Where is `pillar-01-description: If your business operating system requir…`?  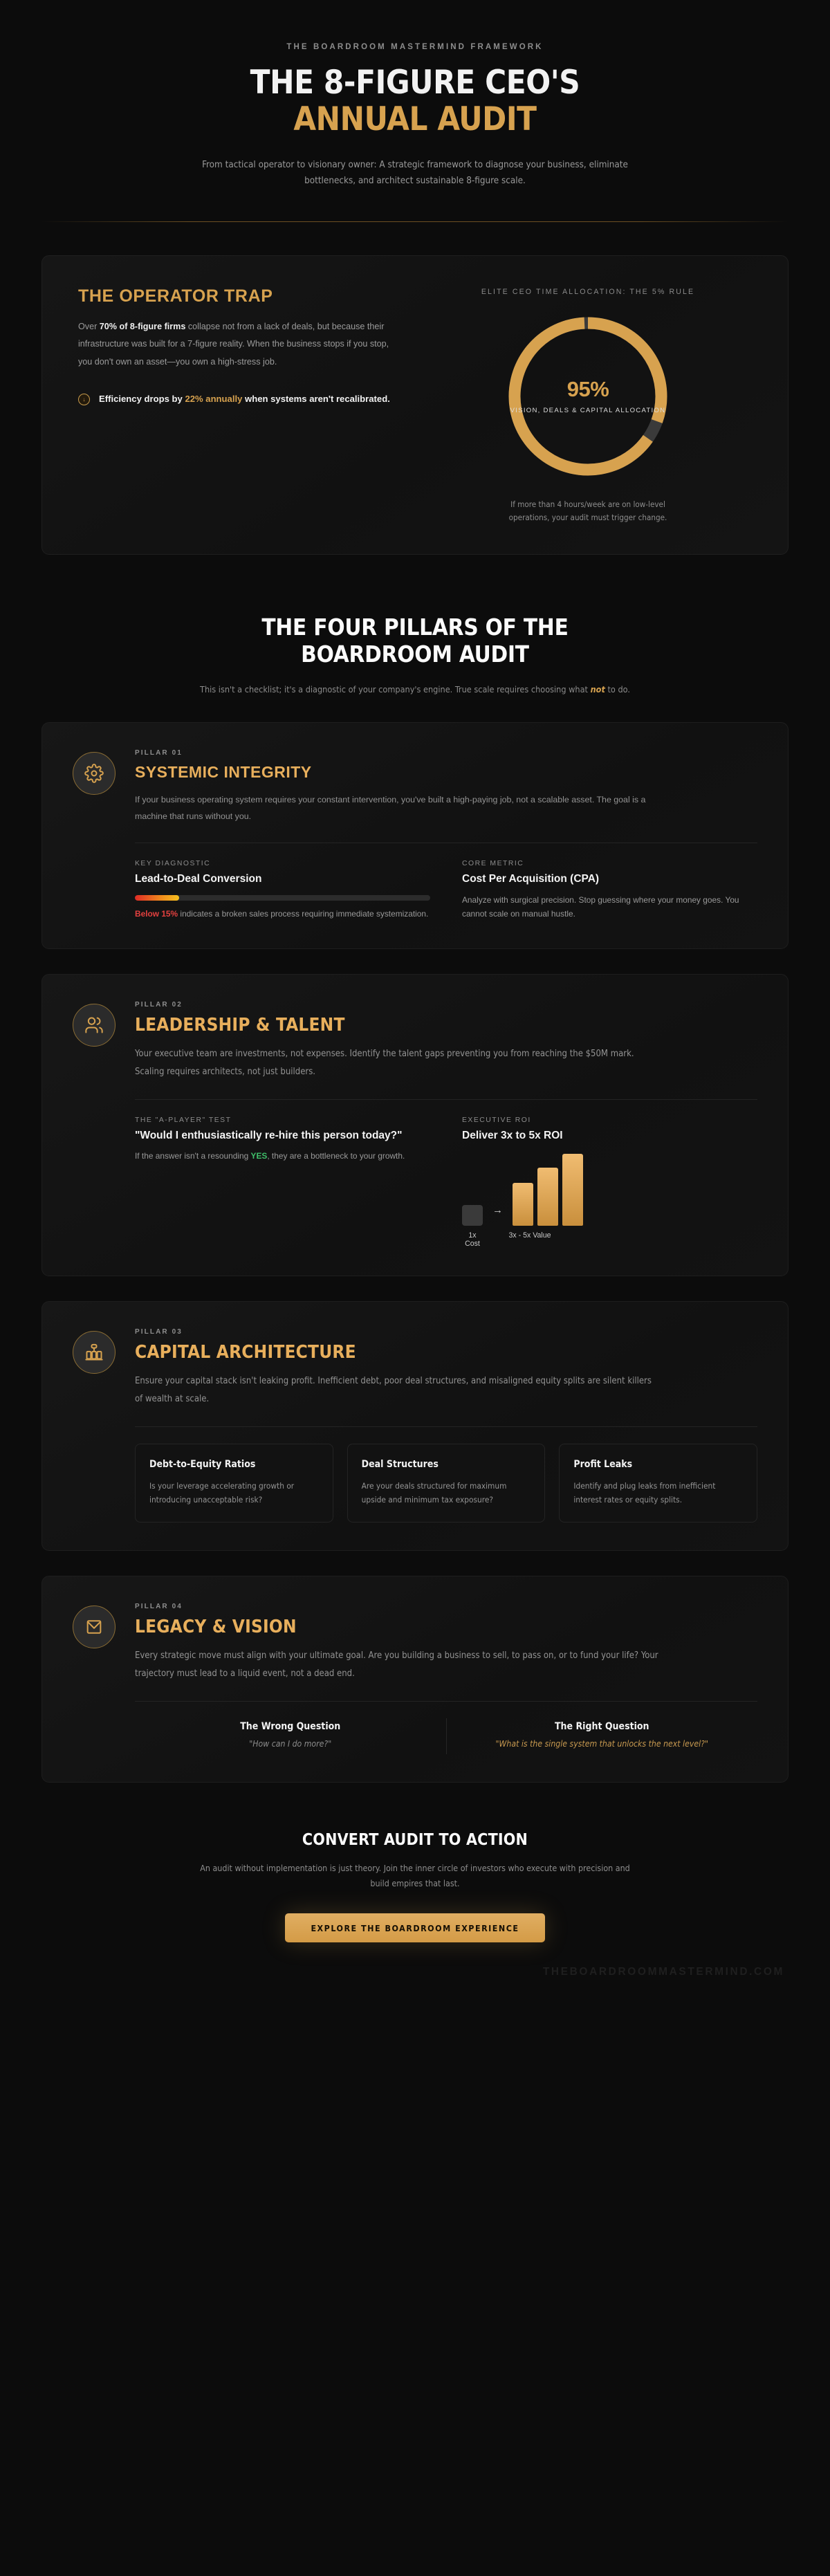 pillar-01-description: If your business operating system requir… is located at coordinates (390, 808).